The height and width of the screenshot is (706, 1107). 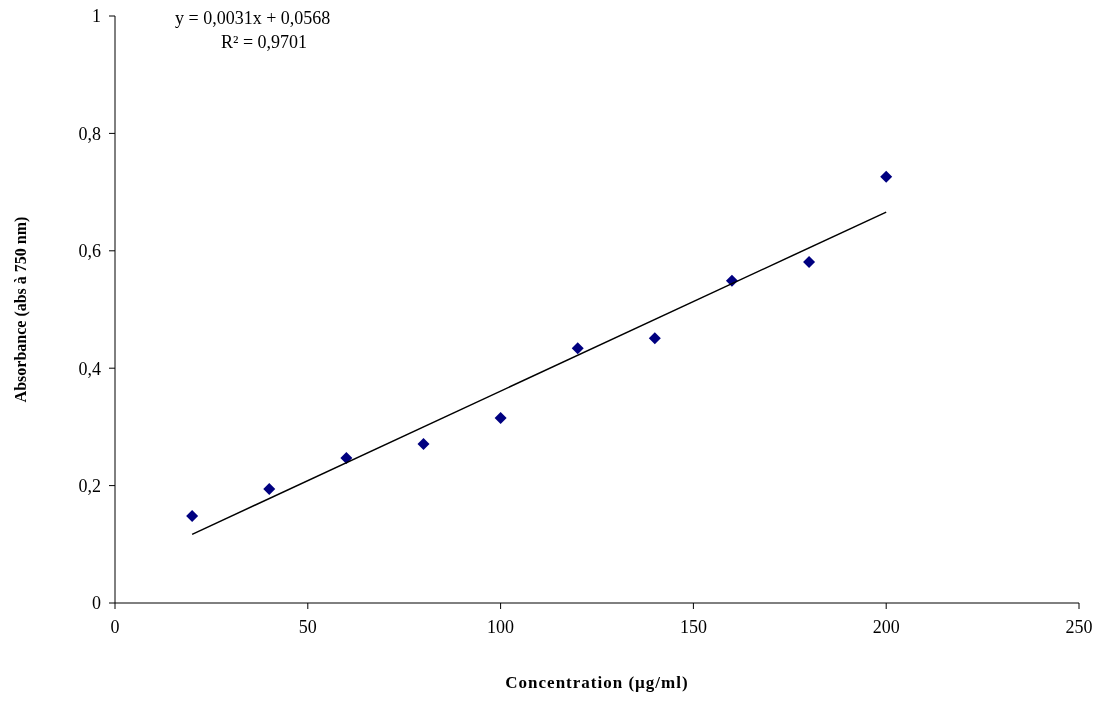 What do you see at coordinates (693, 627) in the screenshot?
I see `x-tick-label: 150` at bounding box center [693, 627].